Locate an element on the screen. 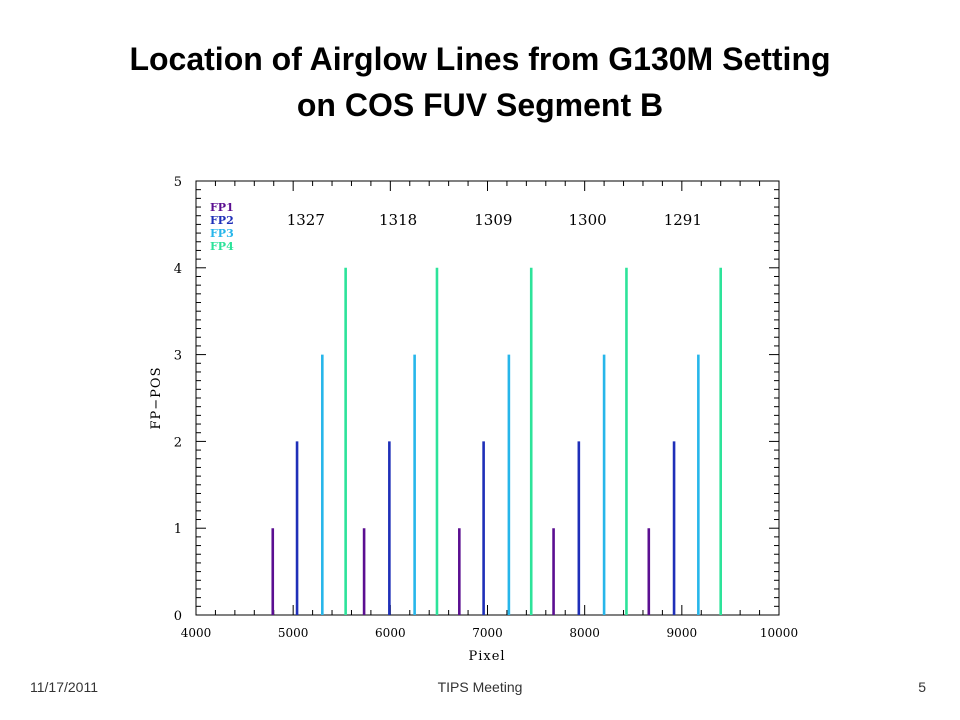 Image resolution: width=960 pixels, height=720 pixels. slide-title-line2: on COS FUV Segment B is located at coordinates (480, 105).